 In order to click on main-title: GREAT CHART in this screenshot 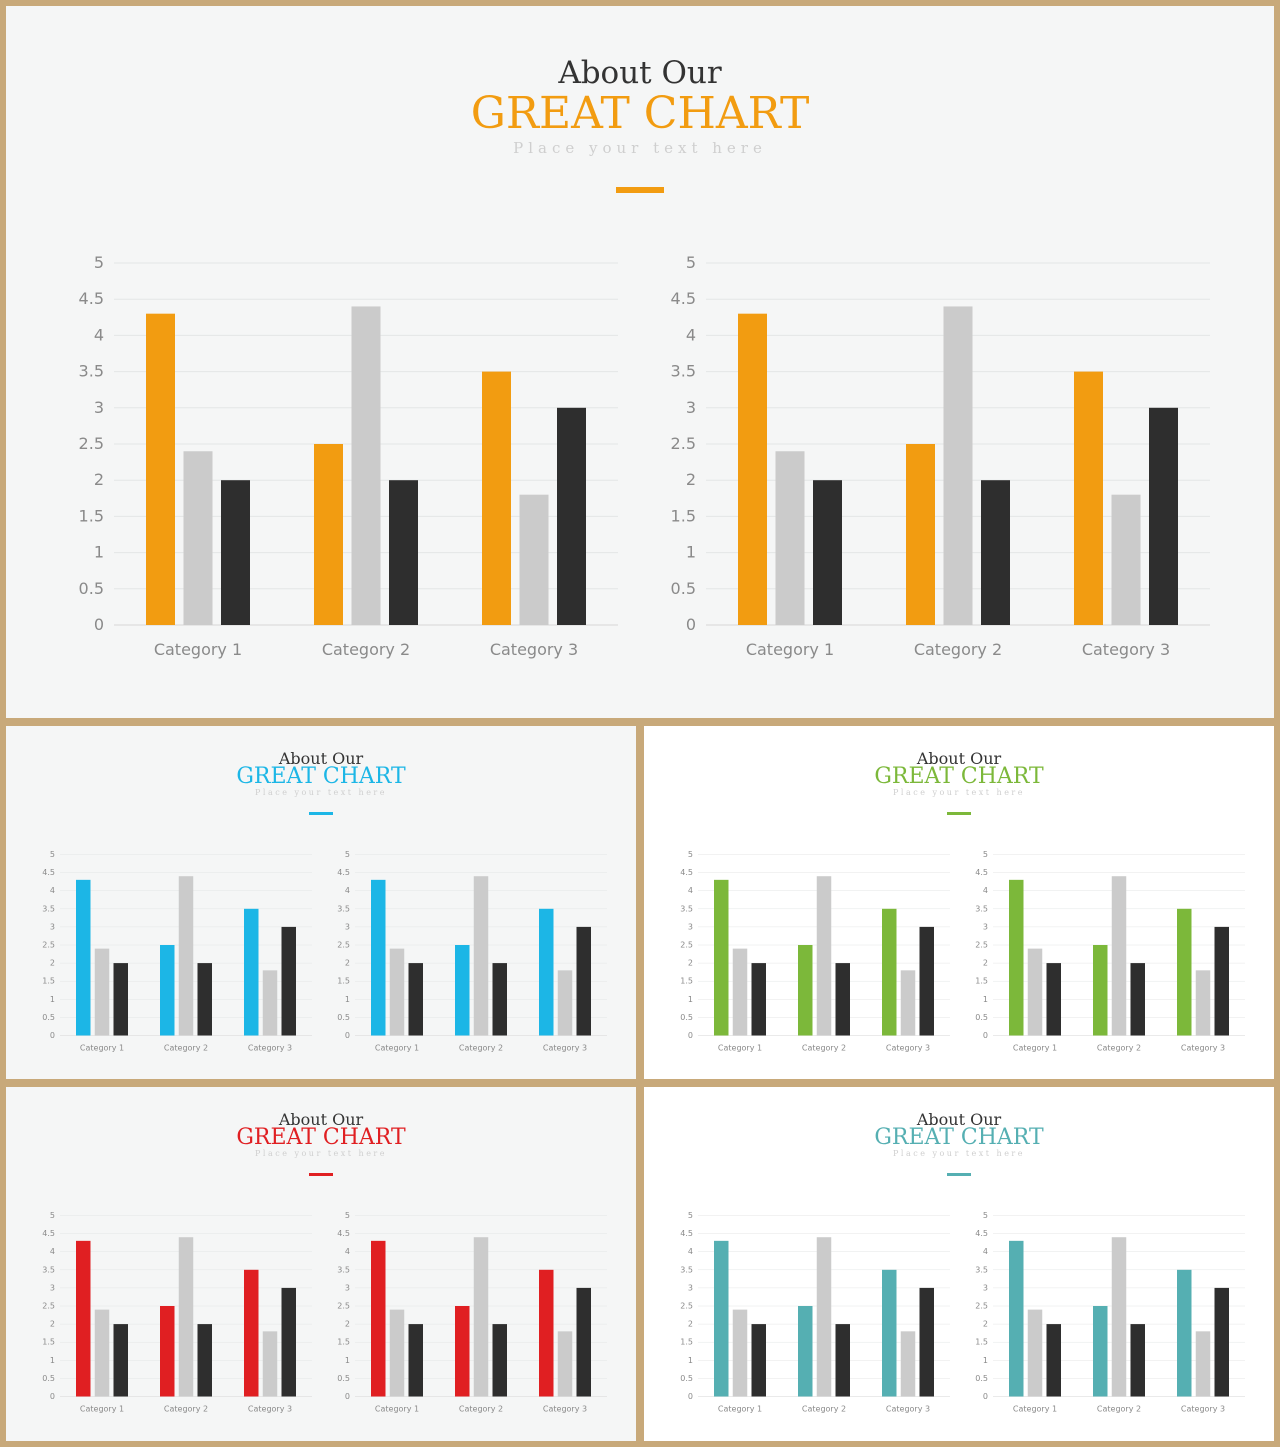, I will do `click(959, 1137)`.